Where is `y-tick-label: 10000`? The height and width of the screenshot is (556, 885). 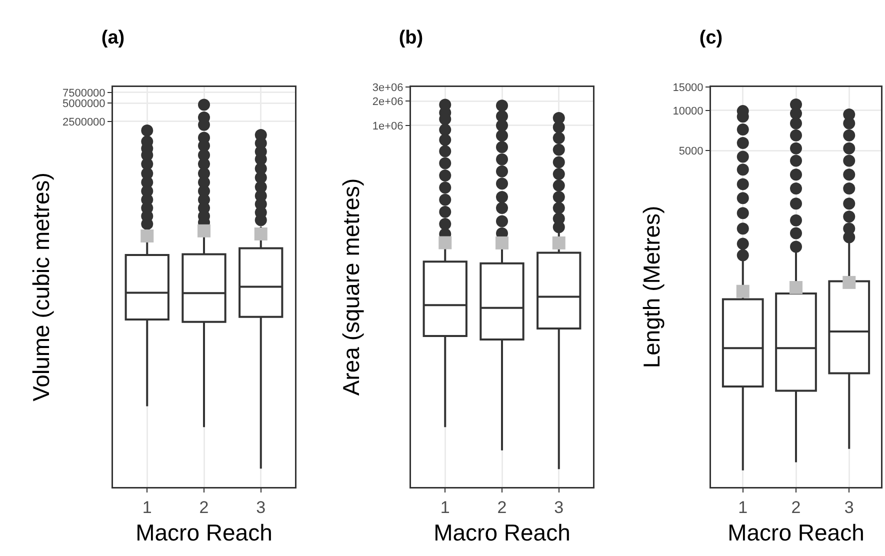
y-tick-label: 10000 is located at coordinates (688, 111).